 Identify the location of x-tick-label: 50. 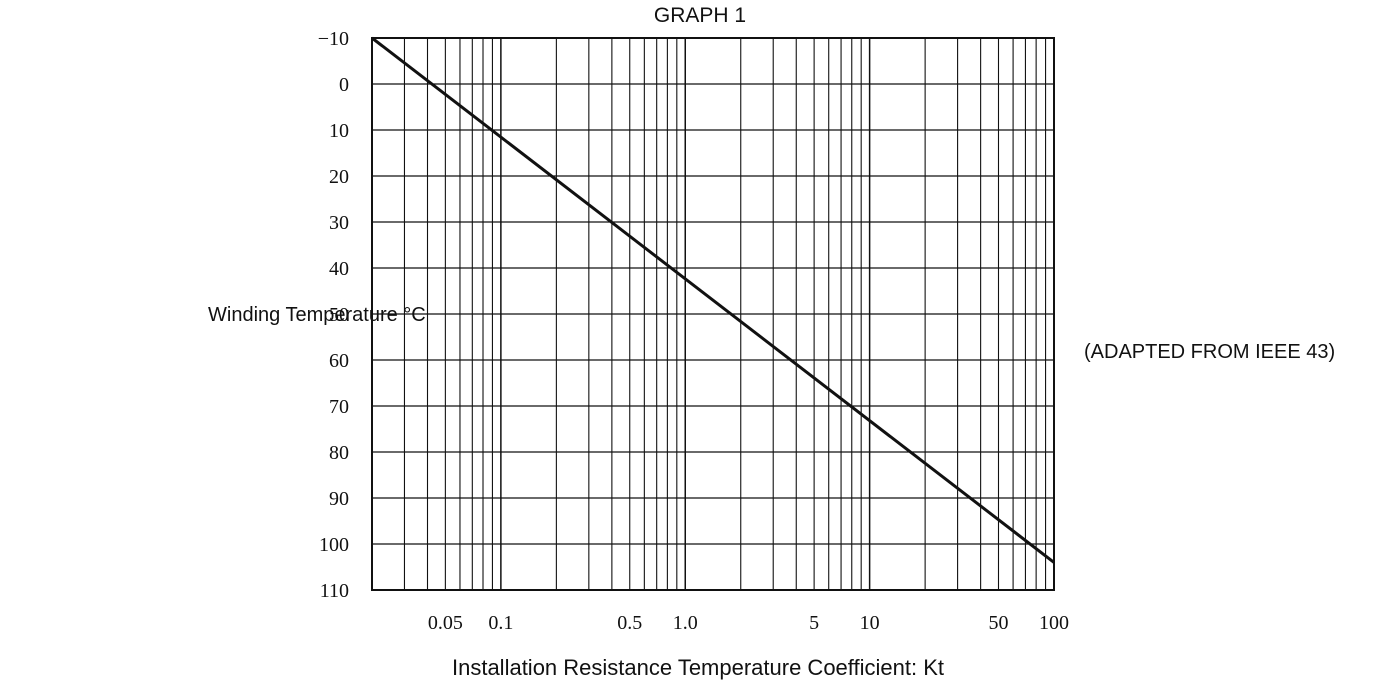
(998, 623).